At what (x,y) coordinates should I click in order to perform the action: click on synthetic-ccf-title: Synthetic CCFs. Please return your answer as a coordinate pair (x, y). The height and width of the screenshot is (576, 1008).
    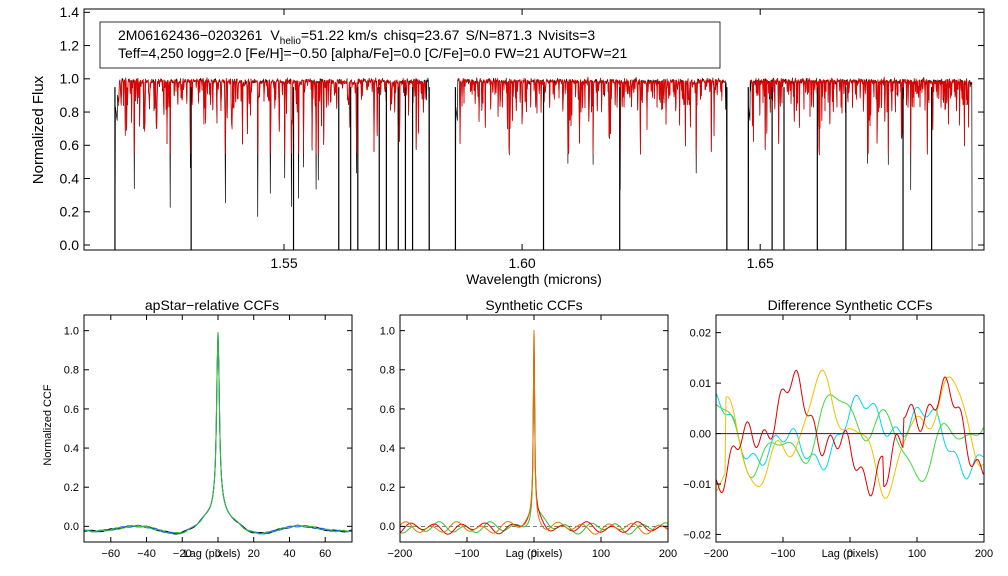
    Looking at the image, I should click on (533, 305).